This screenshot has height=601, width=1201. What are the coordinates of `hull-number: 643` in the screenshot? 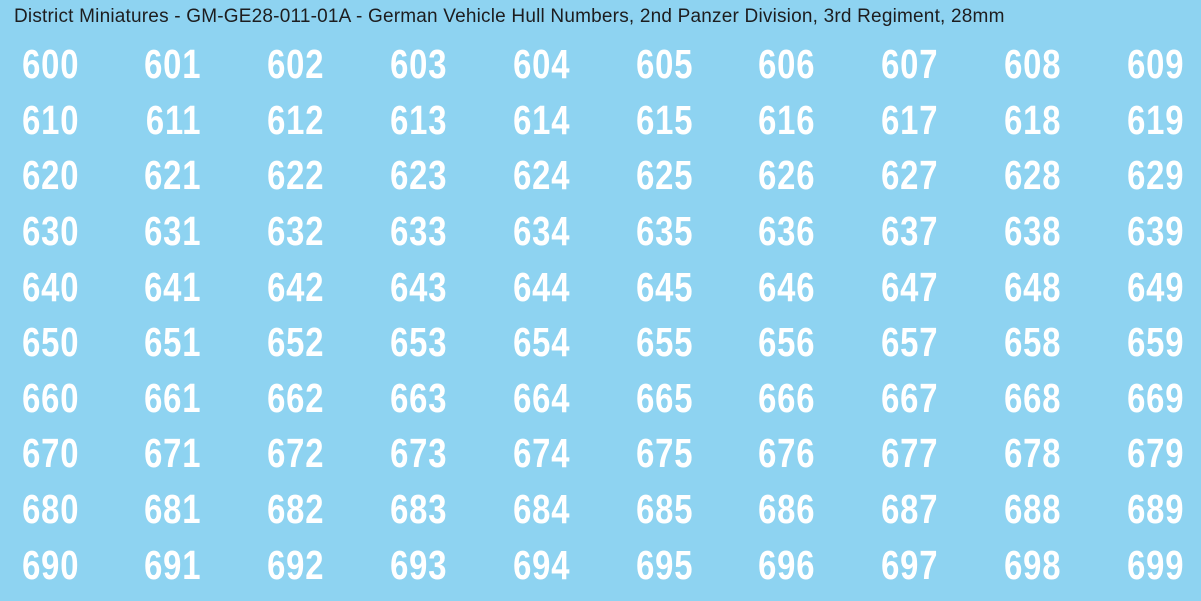 It's located at (419, 286).